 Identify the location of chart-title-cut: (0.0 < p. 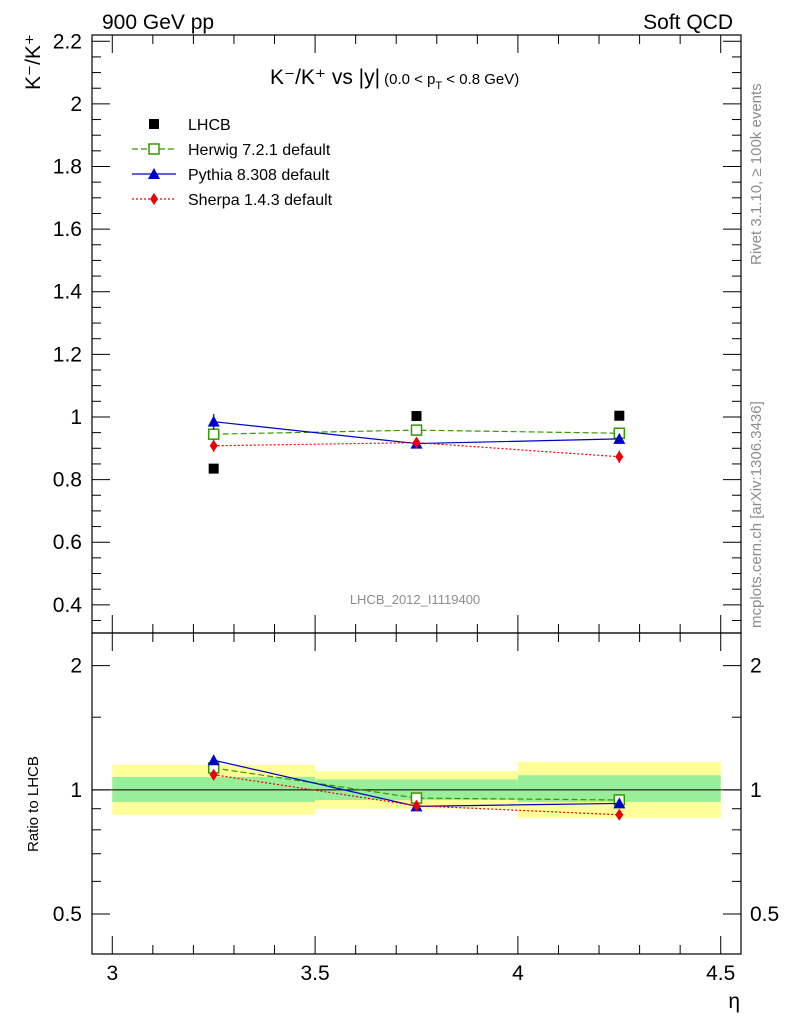
(409, 79).